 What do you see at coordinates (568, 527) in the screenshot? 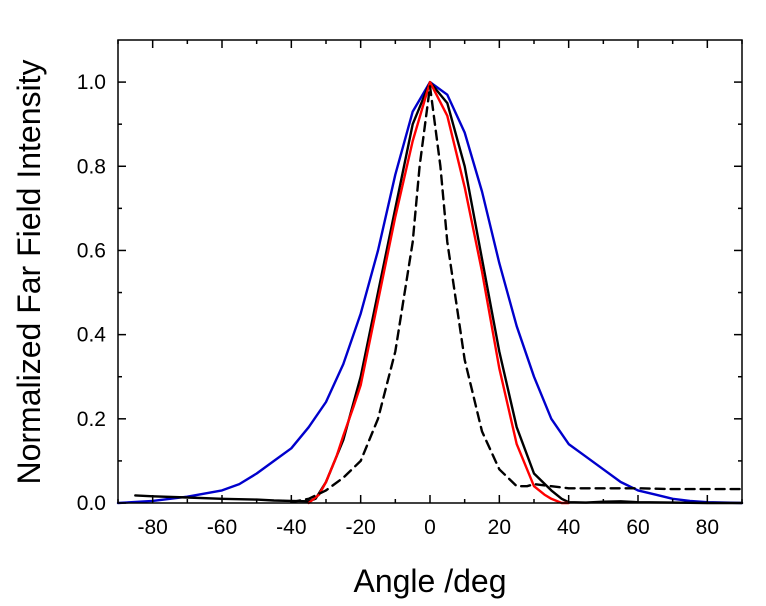
I see `x-tick-label: 40` at bounding box center [568, 527].